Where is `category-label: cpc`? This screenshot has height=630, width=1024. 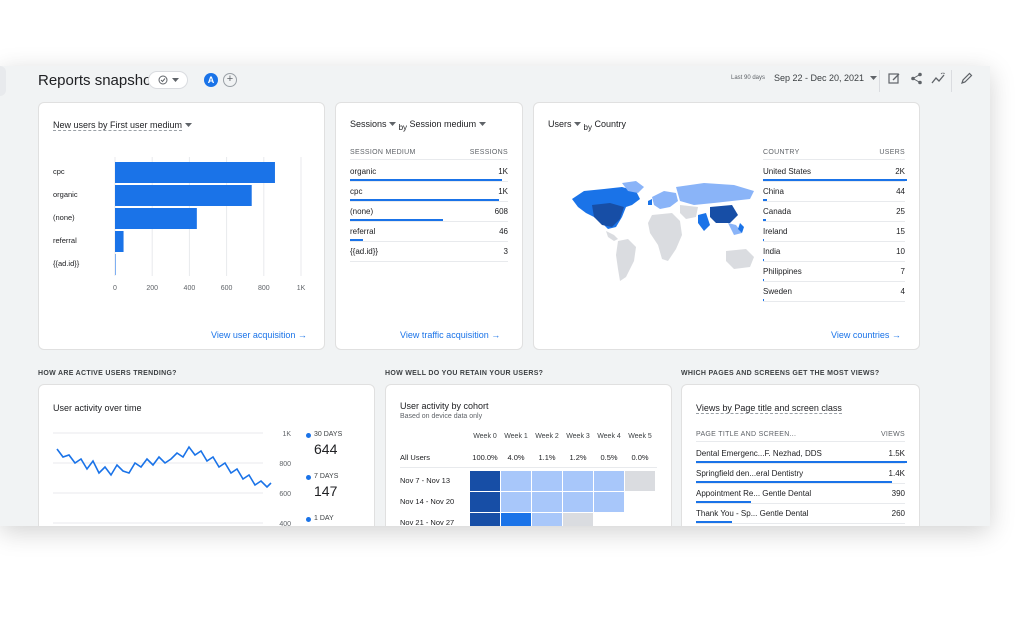 category-label: cpc is located at coordinates (59, 171).